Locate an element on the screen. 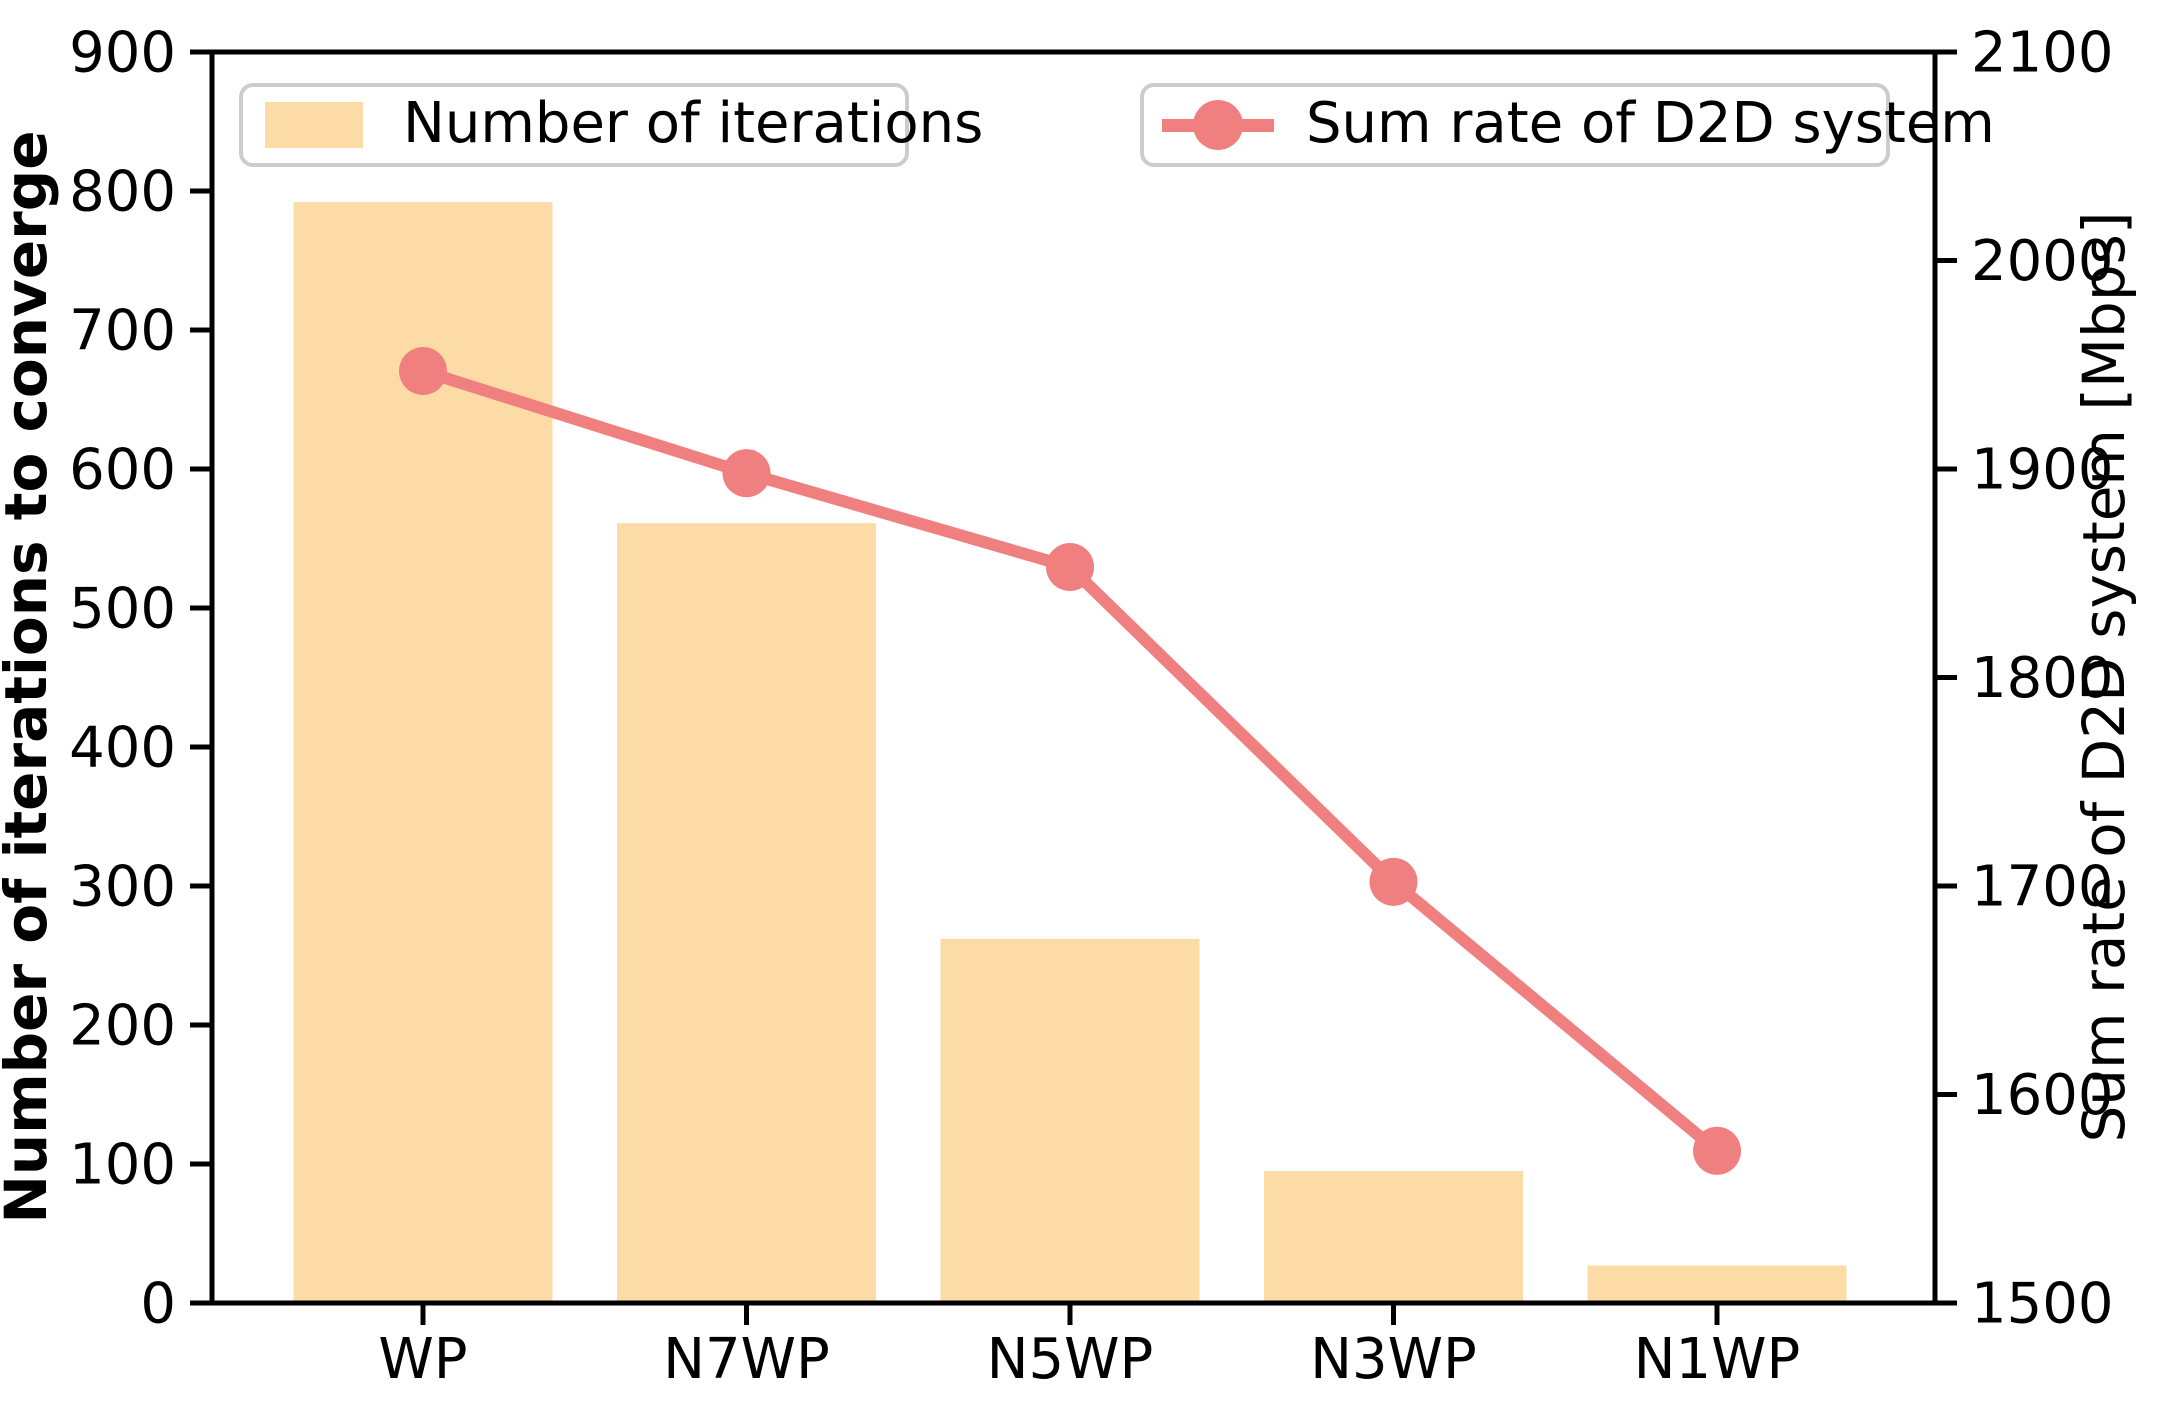 This screenshot has height=1419, width=2182. legend-iterations: Number of iterations is located at coordinates (611, 125).